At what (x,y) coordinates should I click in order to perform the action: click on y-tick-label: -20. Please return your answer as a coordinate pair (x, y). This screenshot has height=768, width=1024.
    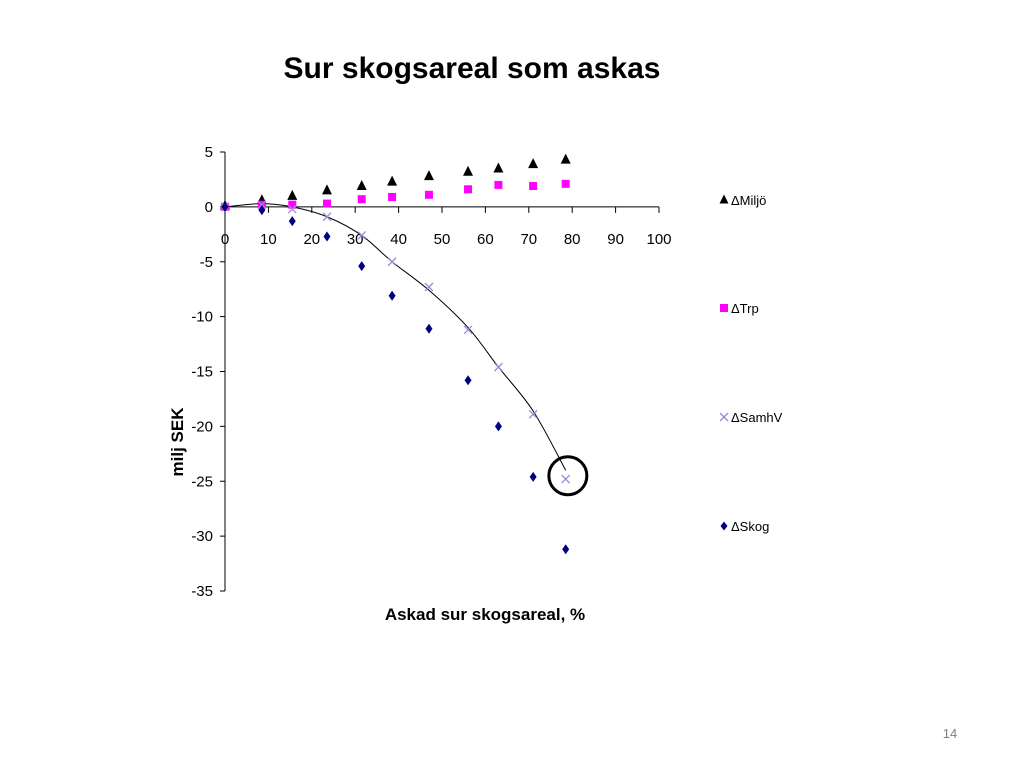
    Looking at the image, I should click on (202, 426).